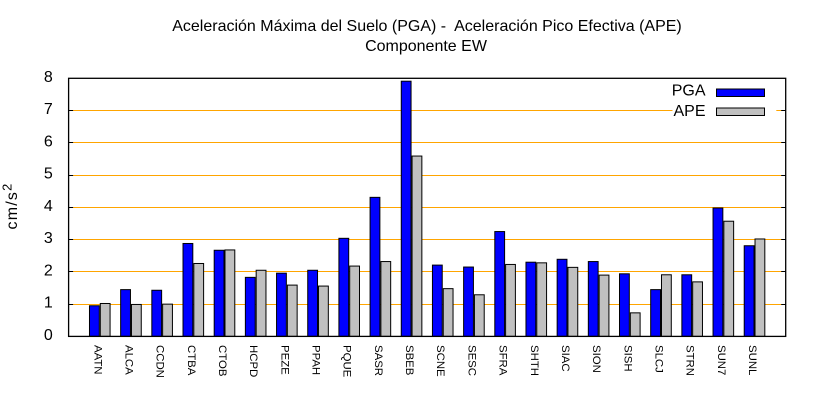 The width and height of the screenshot is (820, 405). I want to click on svg-text: PPAH, so click(316, 360).